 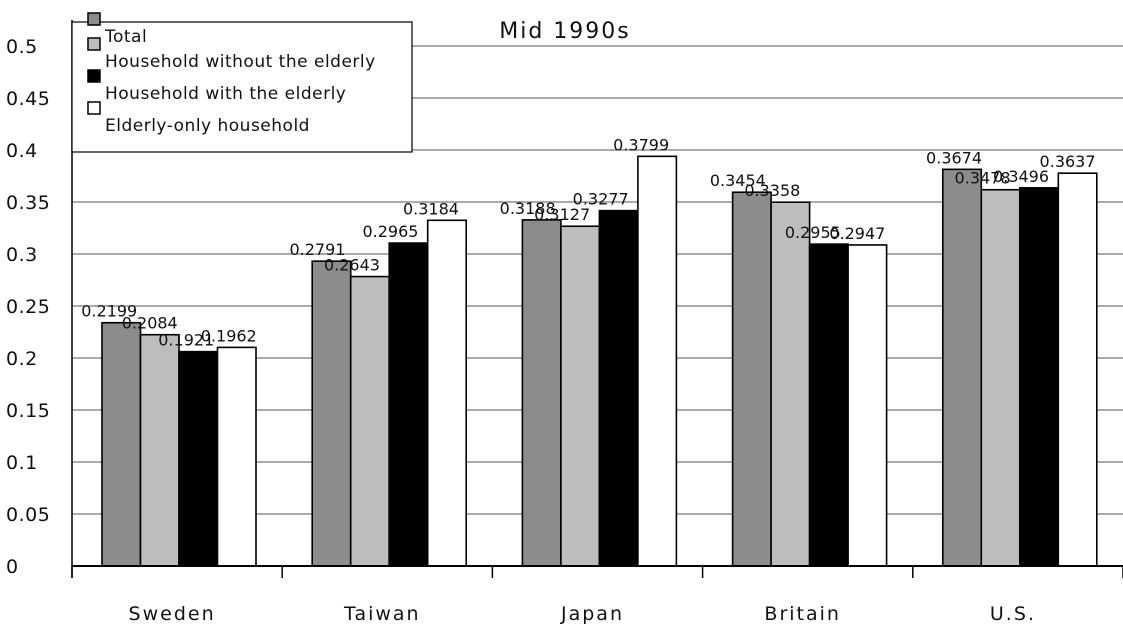 What do you see at coordinates (813, 232) in the screenshot?
I see `data-label: 0.2955` at bounding box center [813, 232].